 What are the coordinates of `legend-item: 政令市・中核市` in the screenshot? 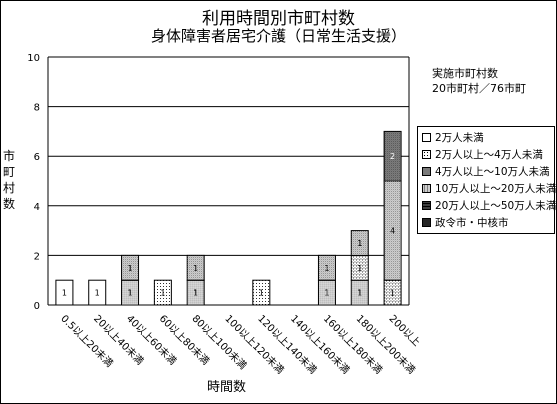 It's located at (486, 222).